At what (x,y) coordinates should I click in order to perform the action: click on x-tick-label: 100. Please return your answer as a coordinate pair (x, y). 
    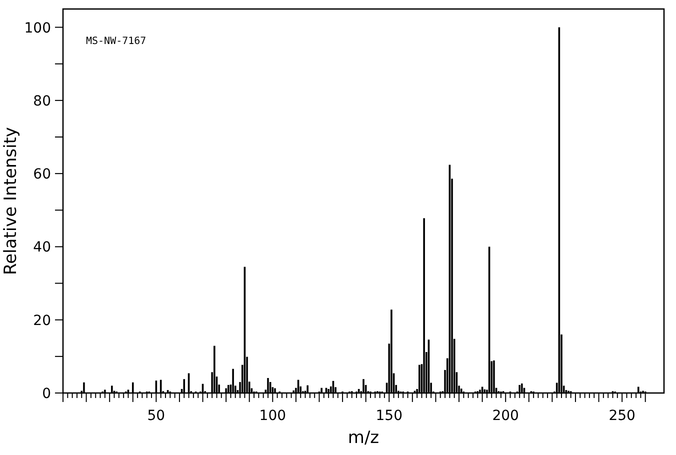
    Looking at the image, I should click on (272, 416).